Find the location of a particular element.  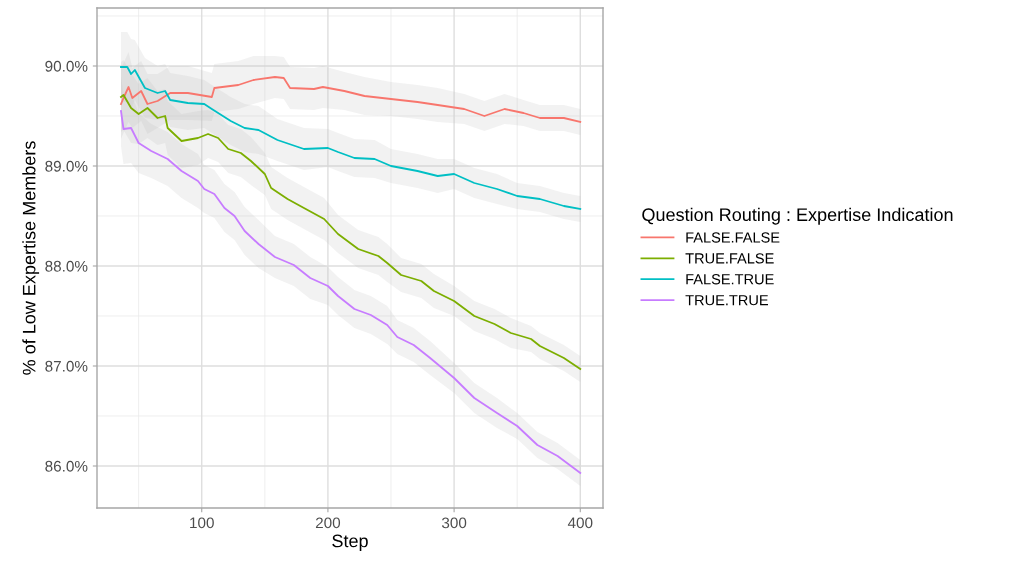

x-tick-label: 400 is located at coordinates (580, 523).